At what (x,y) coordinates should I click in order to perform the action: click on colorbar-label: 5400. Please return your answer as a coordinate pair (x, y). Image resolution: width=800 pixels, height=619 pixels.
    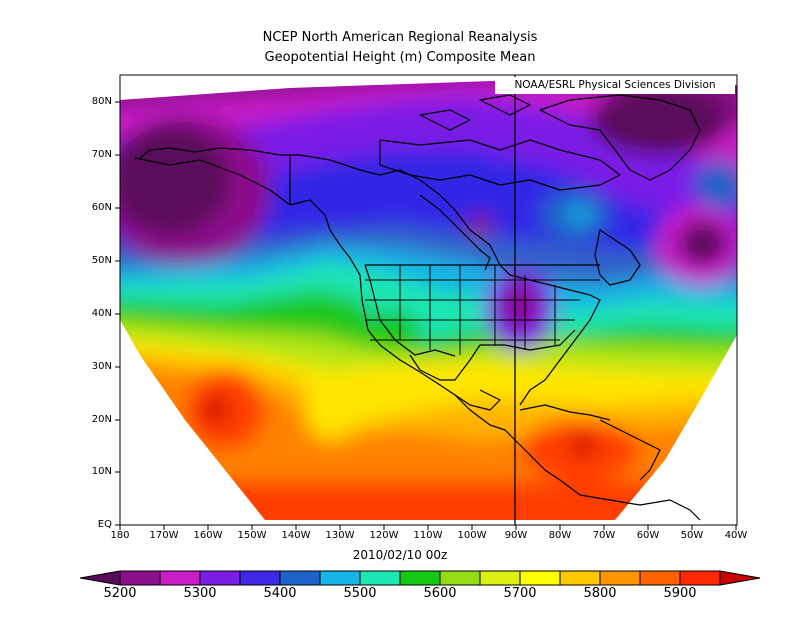
    Looking at the image, I should click on (280, 593).